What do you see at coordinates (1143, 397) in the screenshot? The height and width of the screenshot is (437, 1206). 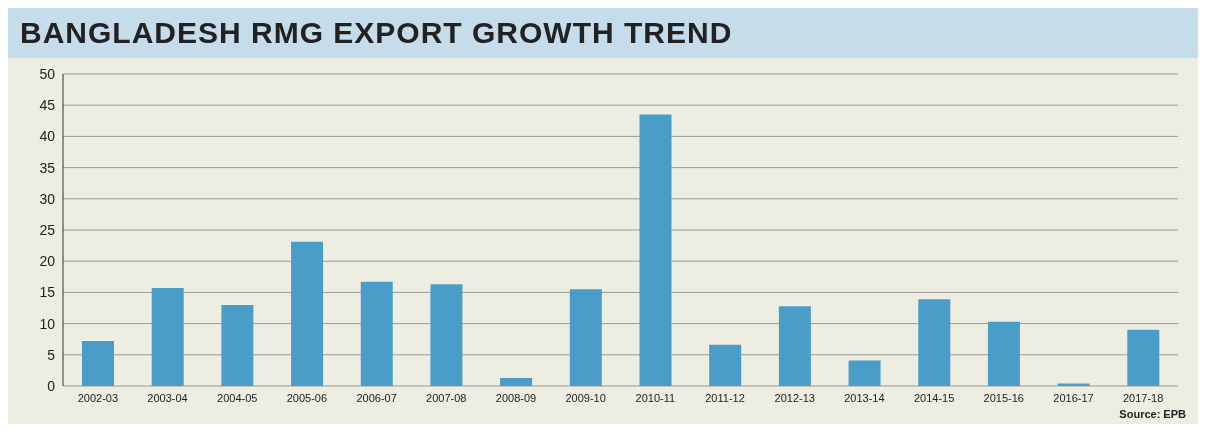 I see `x-tick-label: 2017-18` at bounding box center [1143, 397].